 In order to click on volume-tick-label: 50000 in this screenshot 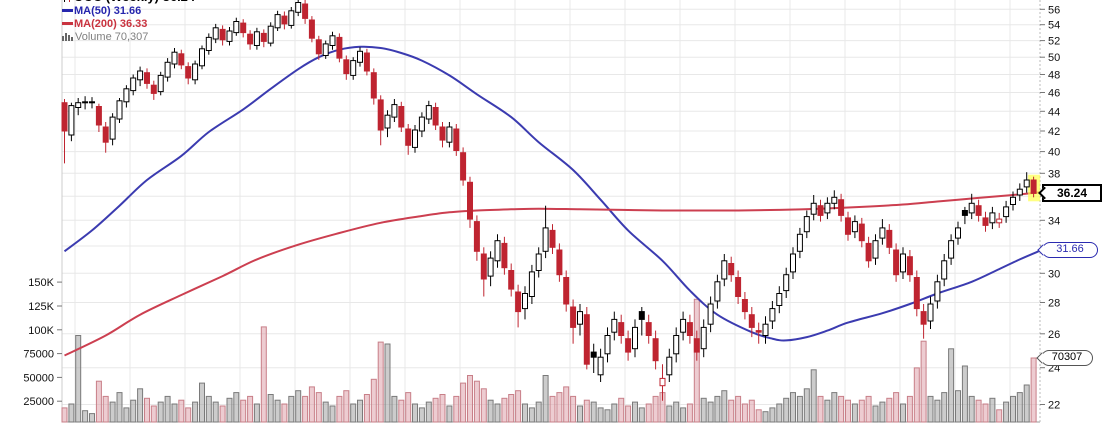, I will do `click(38, 378)`.